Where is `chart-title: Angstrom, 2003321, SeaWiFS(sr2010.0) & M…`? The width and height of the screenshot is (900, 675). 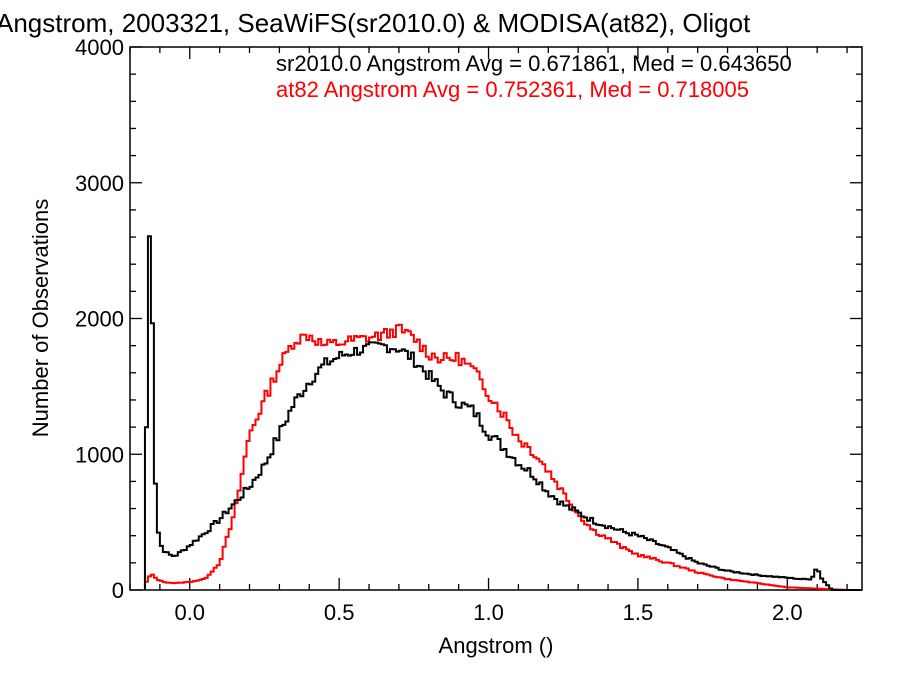 chart-title: Angstrom, 2003321, SeaWiFS(sr2010.0) & M… is located at coordinates (375, 23).